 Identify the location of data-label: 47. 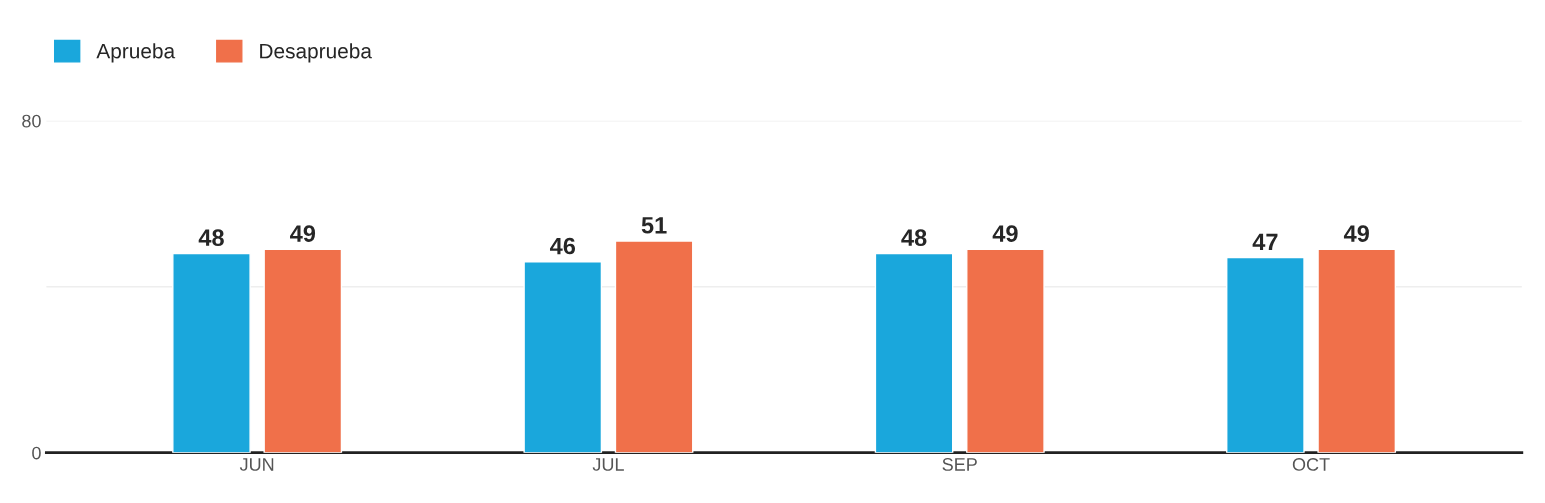
(1265, 241).